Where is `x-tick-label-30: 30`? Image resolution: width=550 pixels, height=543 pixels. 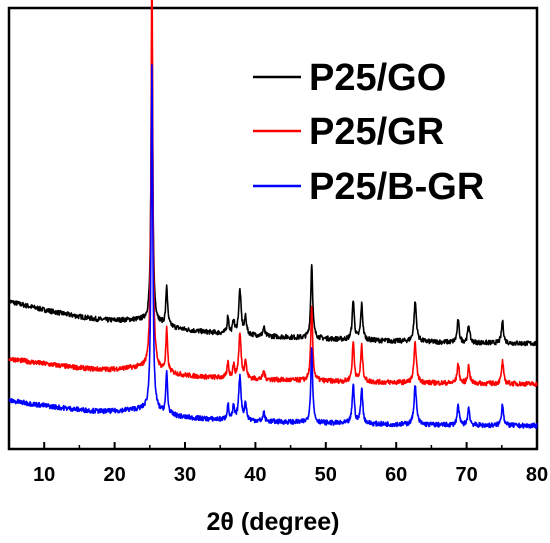
x-tick-label-30: 30 is located at coordinates (185, 475).